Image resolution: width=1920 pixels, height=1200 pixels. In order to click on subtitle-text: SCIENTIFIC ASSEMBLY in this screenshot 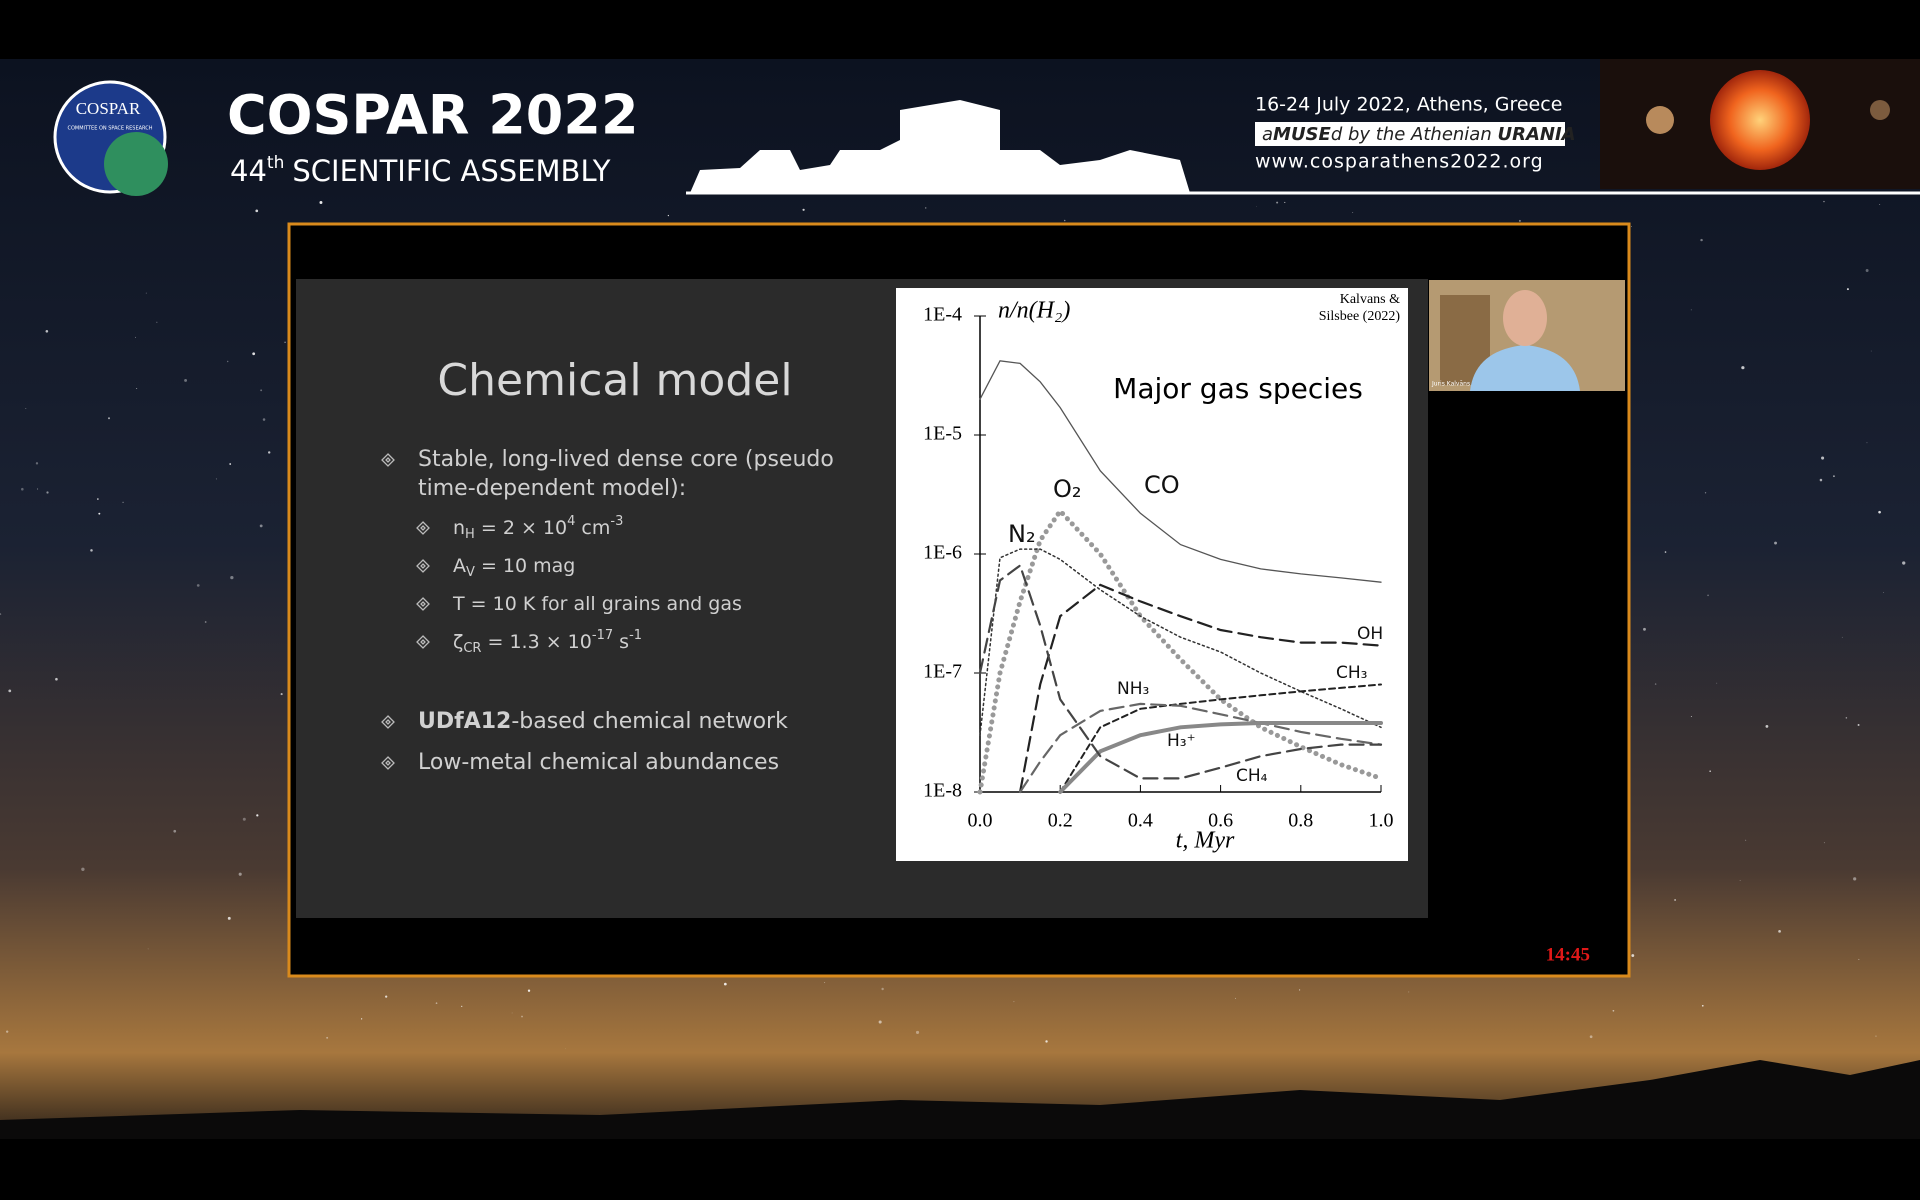, I will do `click(451, 171)`.